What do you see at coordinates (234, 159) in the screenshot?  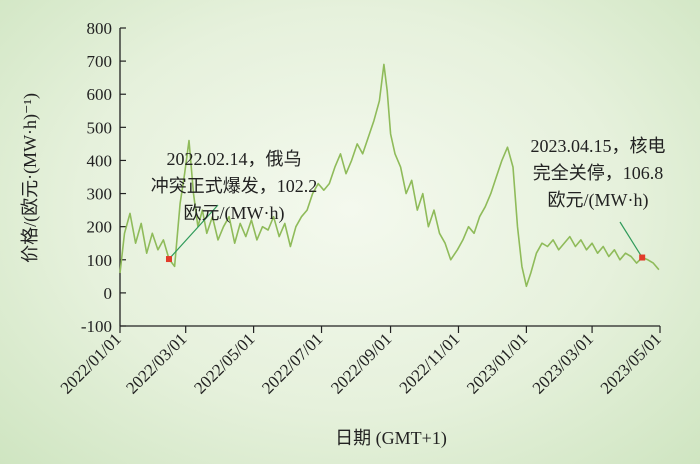 I see `annotation-text: 2022.02.14，俄乌` at bounding box center [234, 159].